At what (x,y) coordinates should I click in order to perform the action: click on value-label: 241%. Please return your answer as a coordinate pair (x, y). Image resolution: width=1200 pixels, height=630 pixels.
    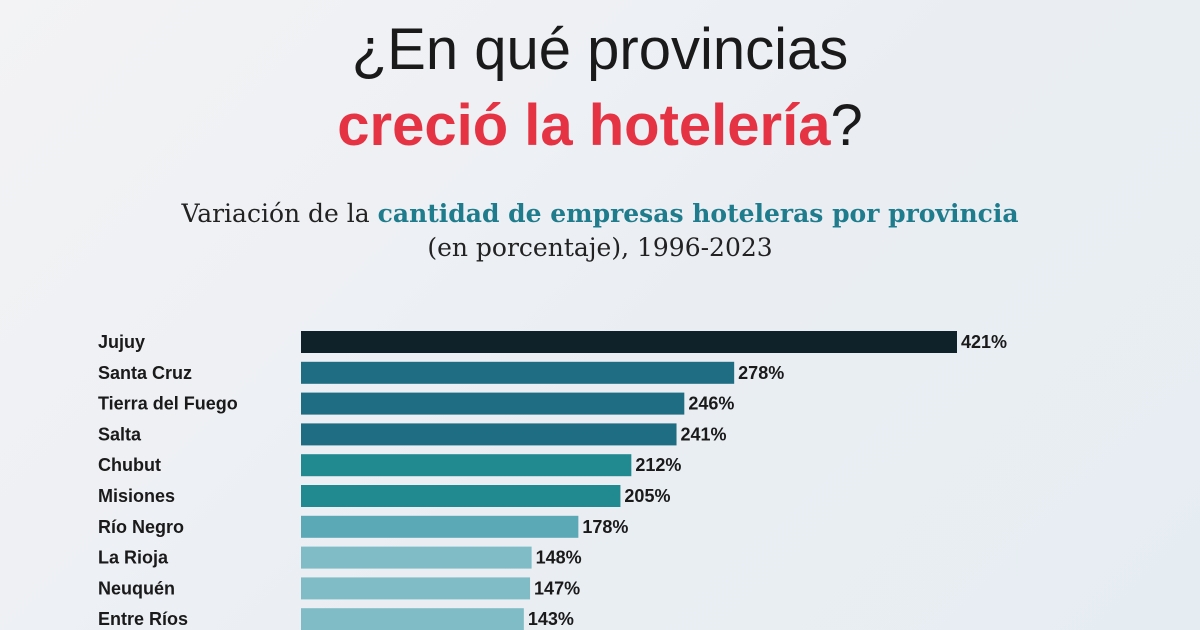
    Looking at the image, I should click on (704, 434).